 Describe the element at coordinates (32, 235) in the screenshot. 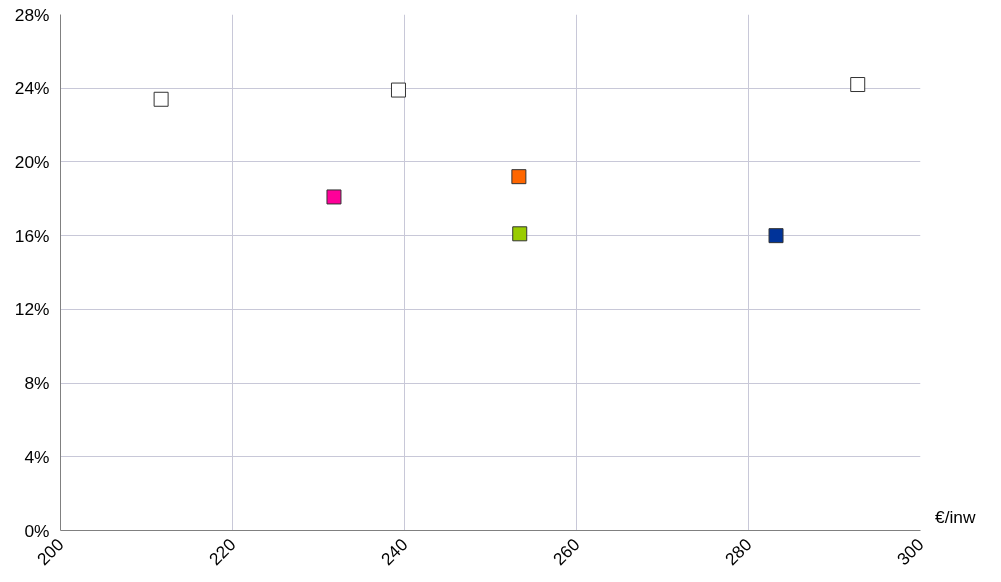

I see `y-tick-label: 16%` at that location.